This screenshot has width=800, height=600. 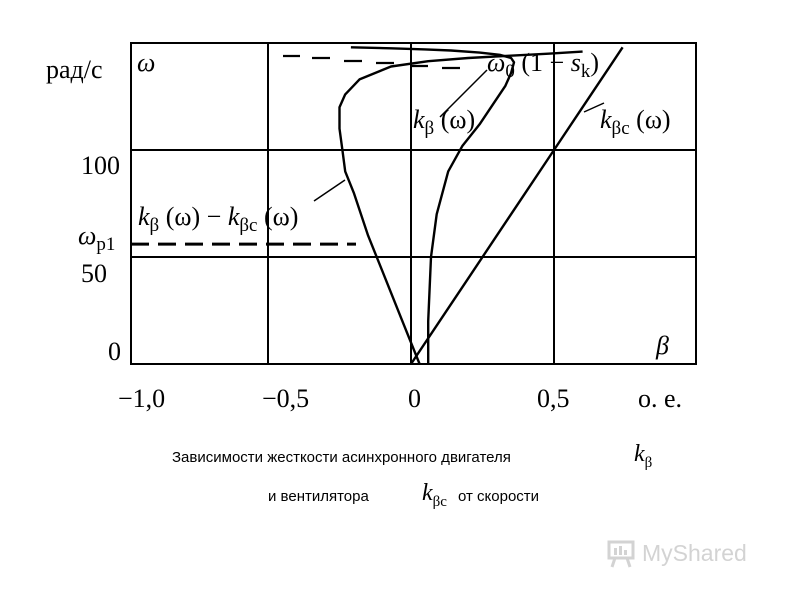 I want to click on leader-line-k-beta, so click(x=463, y=93).